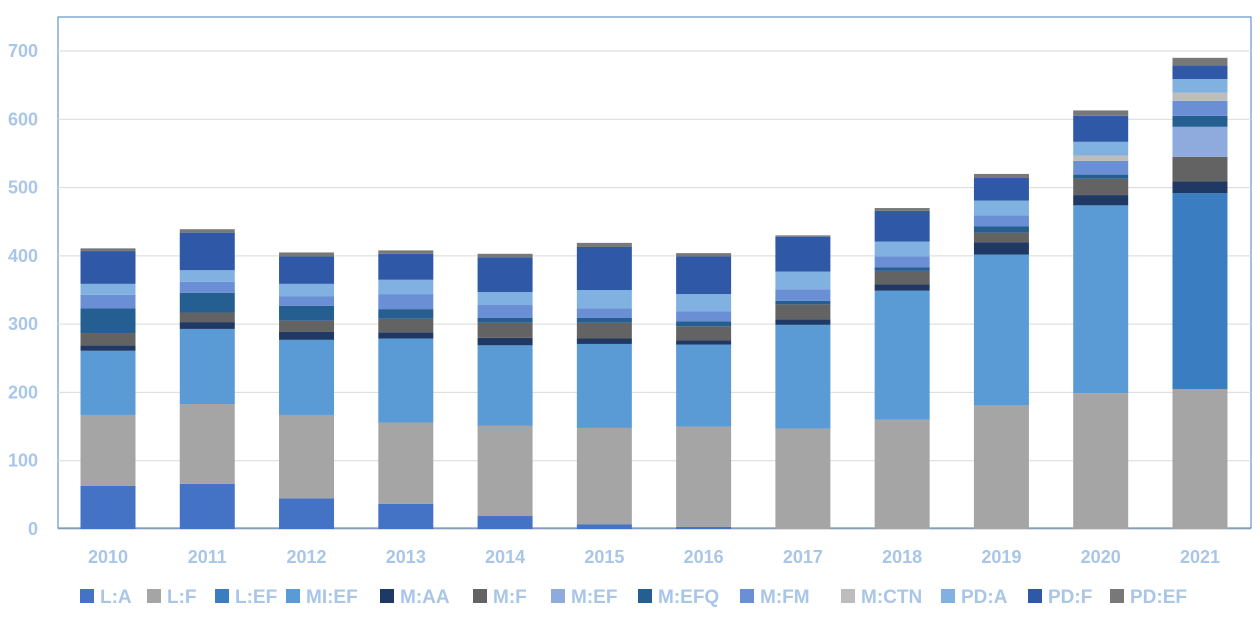  Describe the element at coordinates (1001, 557) in the screenshot. I see `x-tick-label: 2019` at that location.